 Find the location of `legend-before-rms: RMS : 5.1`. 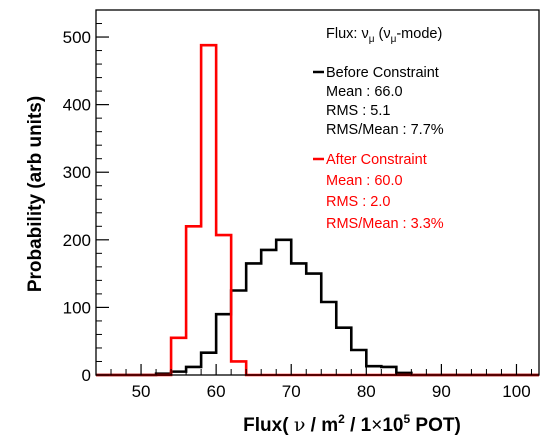

legend-before-rms: RMS : 5.1 is located at coordinates (358, 111).